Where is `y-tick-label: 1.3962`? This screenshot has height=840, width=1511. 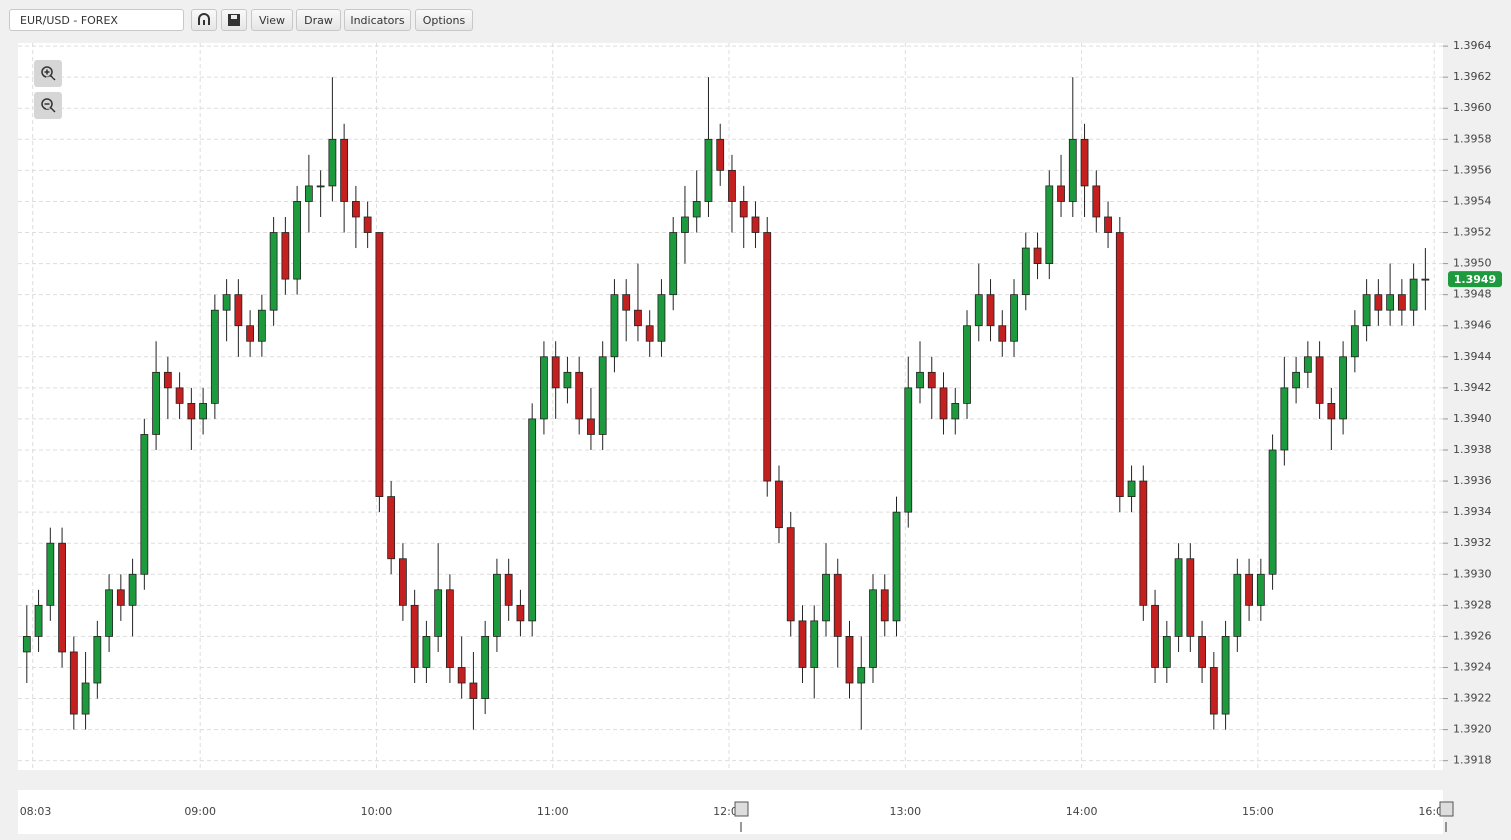 y-tick-label: 1.3962 is located at coordinates (1472, 76).